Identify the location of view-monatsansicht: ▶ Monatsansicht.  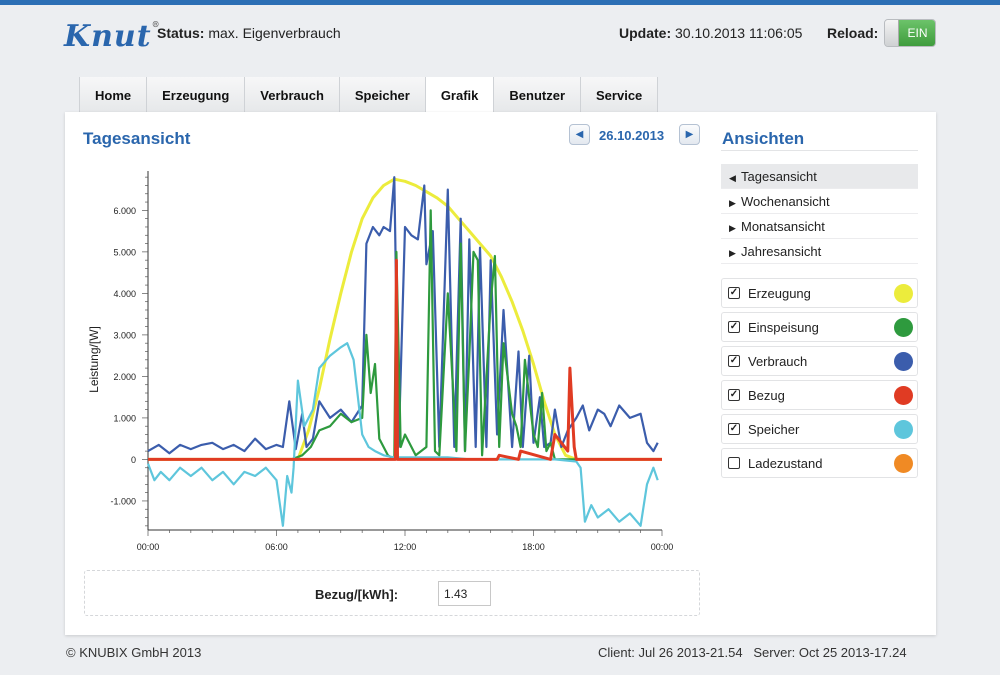
(819, 226).